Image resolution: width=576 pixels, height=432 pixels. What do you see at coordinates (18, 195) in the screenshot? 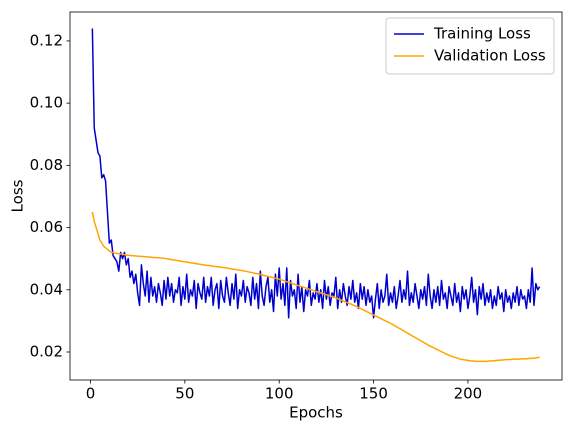
I see `y-axis-label: Loss` at bounding box center [18, 195].